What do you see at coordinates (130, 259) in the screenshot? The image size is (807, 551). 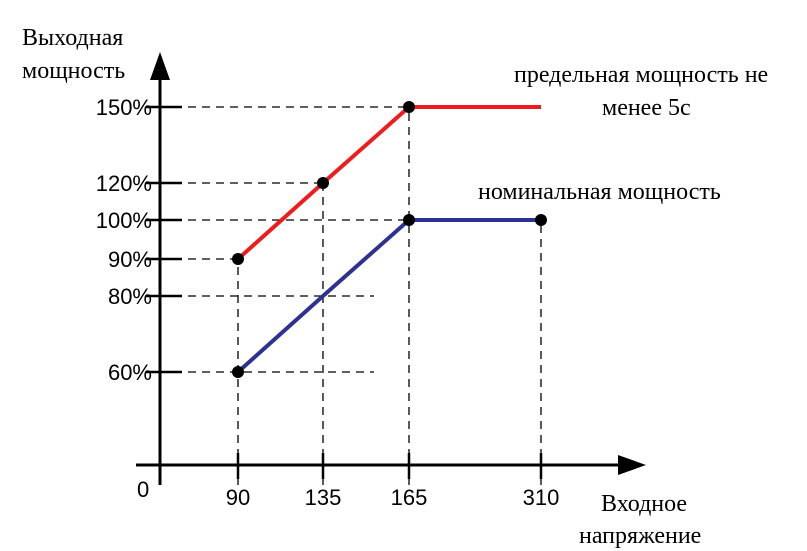 I see `y-tick-label-90: 90%` at bounding box center [130, 259].